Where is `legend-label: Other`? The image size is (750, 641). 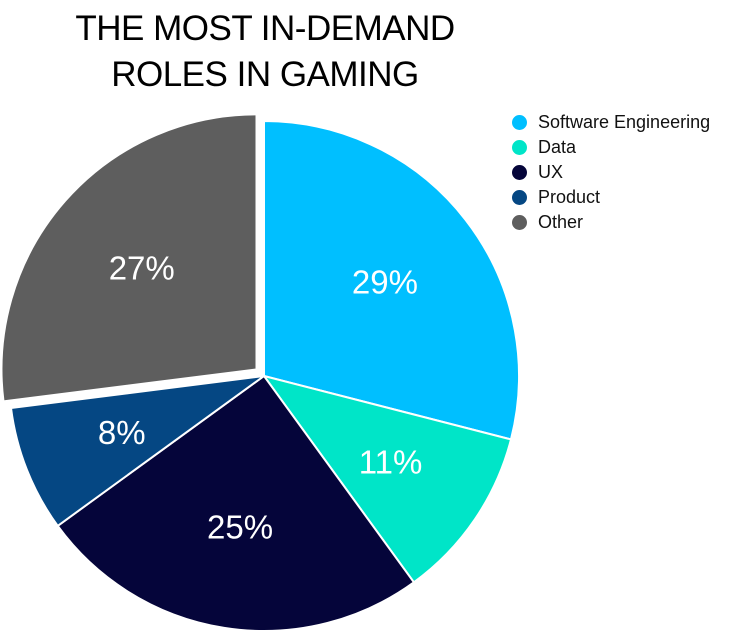
legend-label: Other is located at coordinates (561, 222).